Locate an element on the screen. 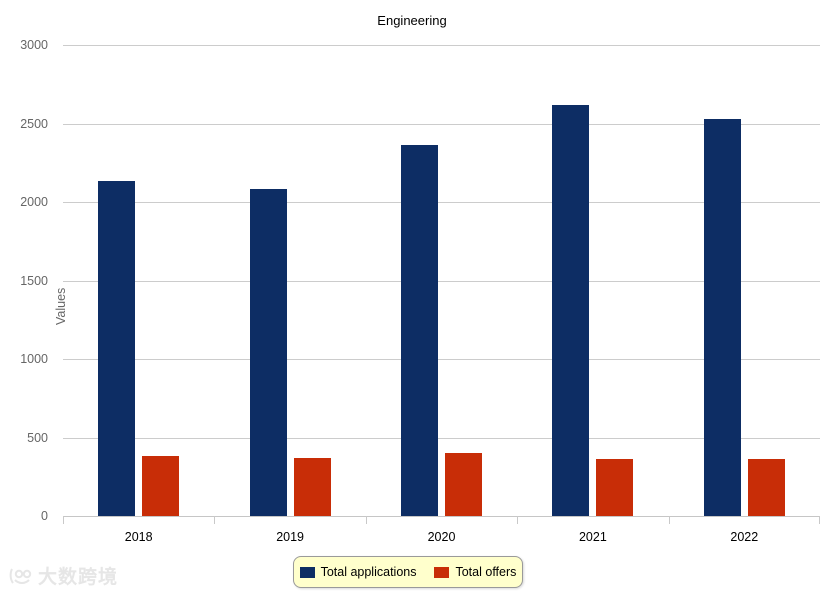 The image size is (824, 595). chart-title: Engineering is located at coordinates (412, 20).